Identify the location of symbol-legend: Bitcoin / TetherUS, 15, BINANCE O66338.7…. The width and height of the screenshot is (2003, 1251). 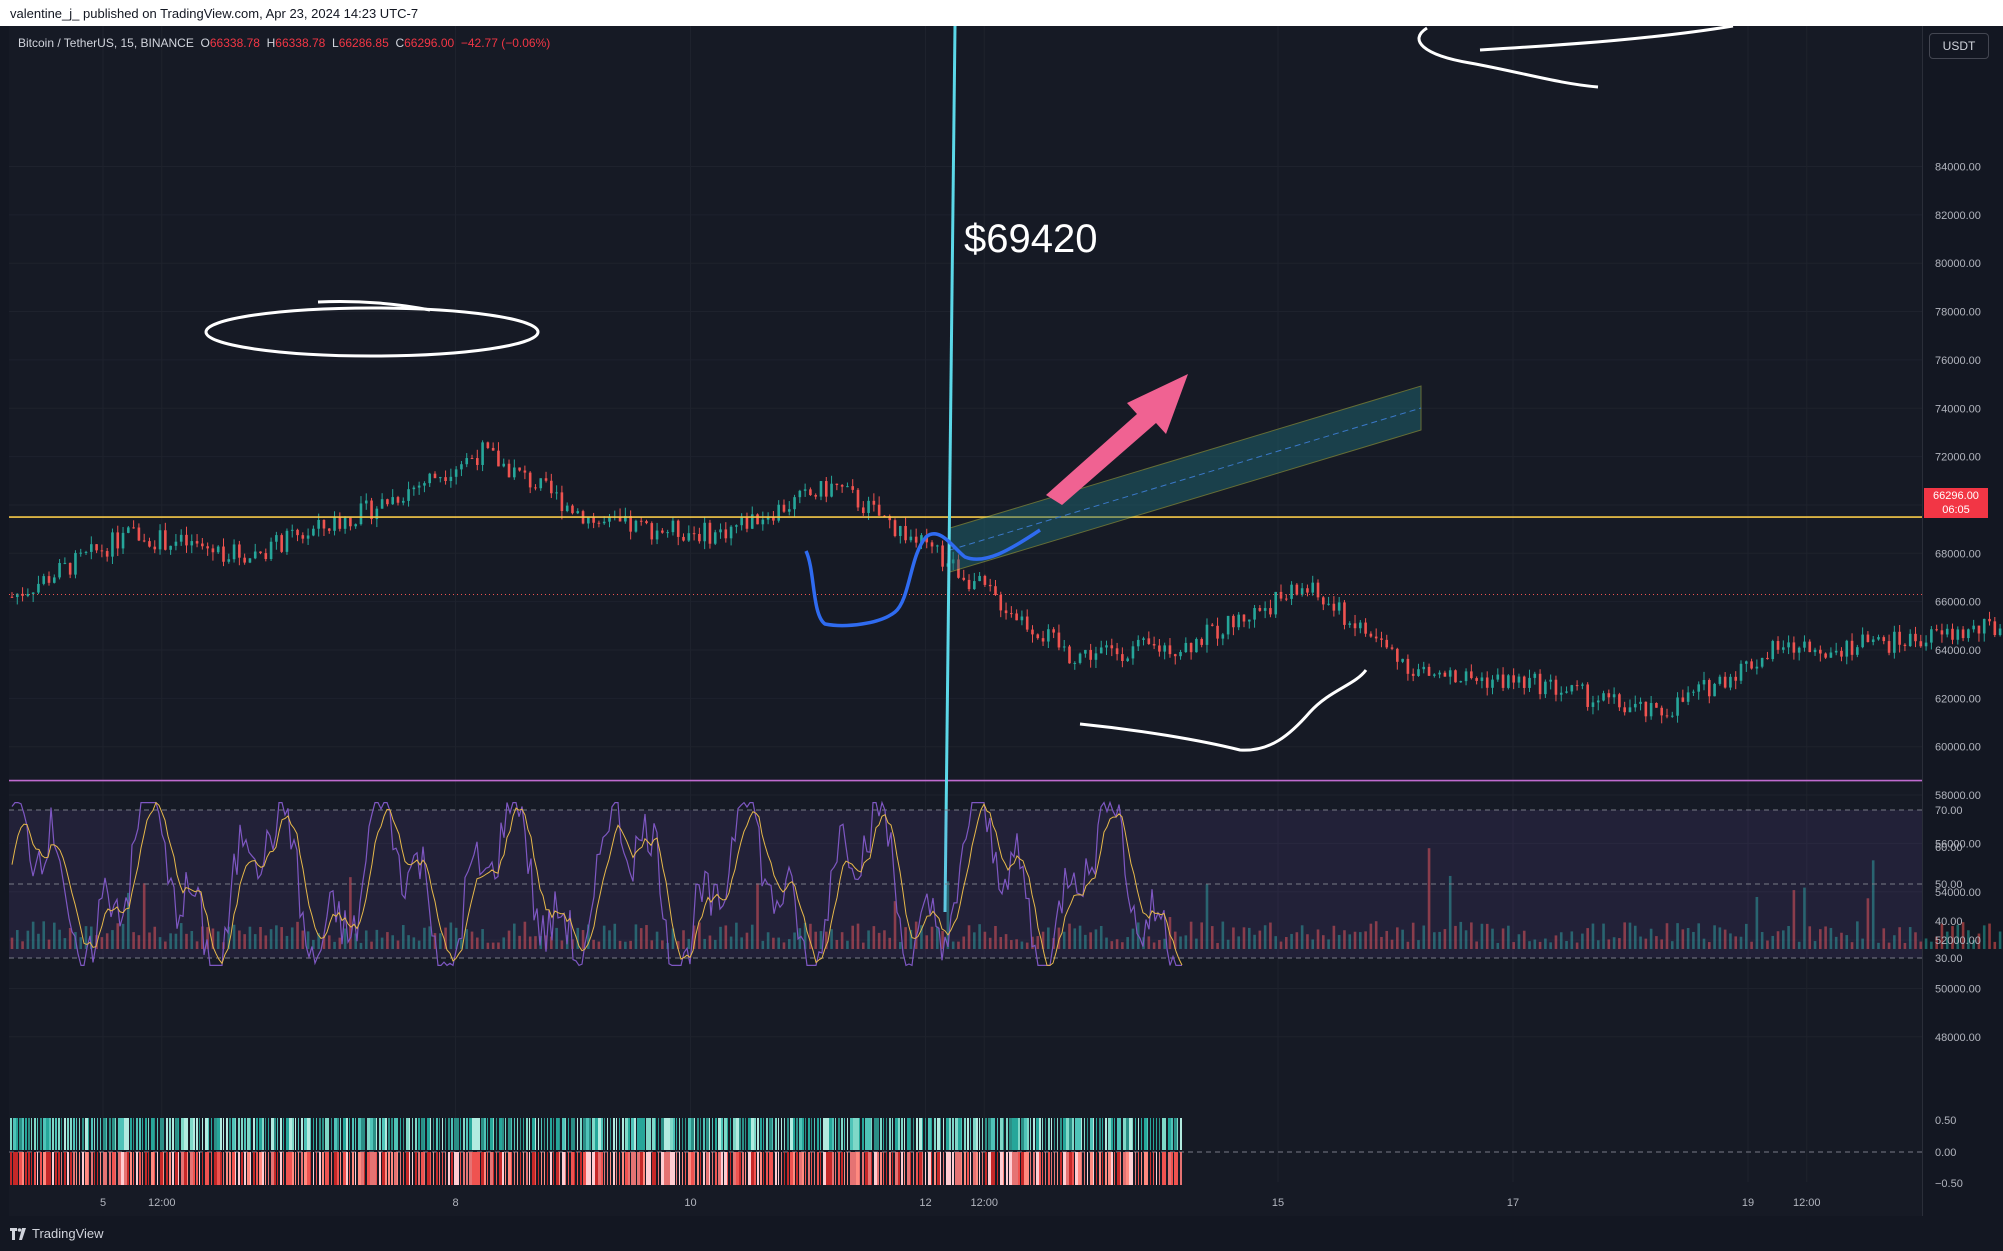
(284, 43).